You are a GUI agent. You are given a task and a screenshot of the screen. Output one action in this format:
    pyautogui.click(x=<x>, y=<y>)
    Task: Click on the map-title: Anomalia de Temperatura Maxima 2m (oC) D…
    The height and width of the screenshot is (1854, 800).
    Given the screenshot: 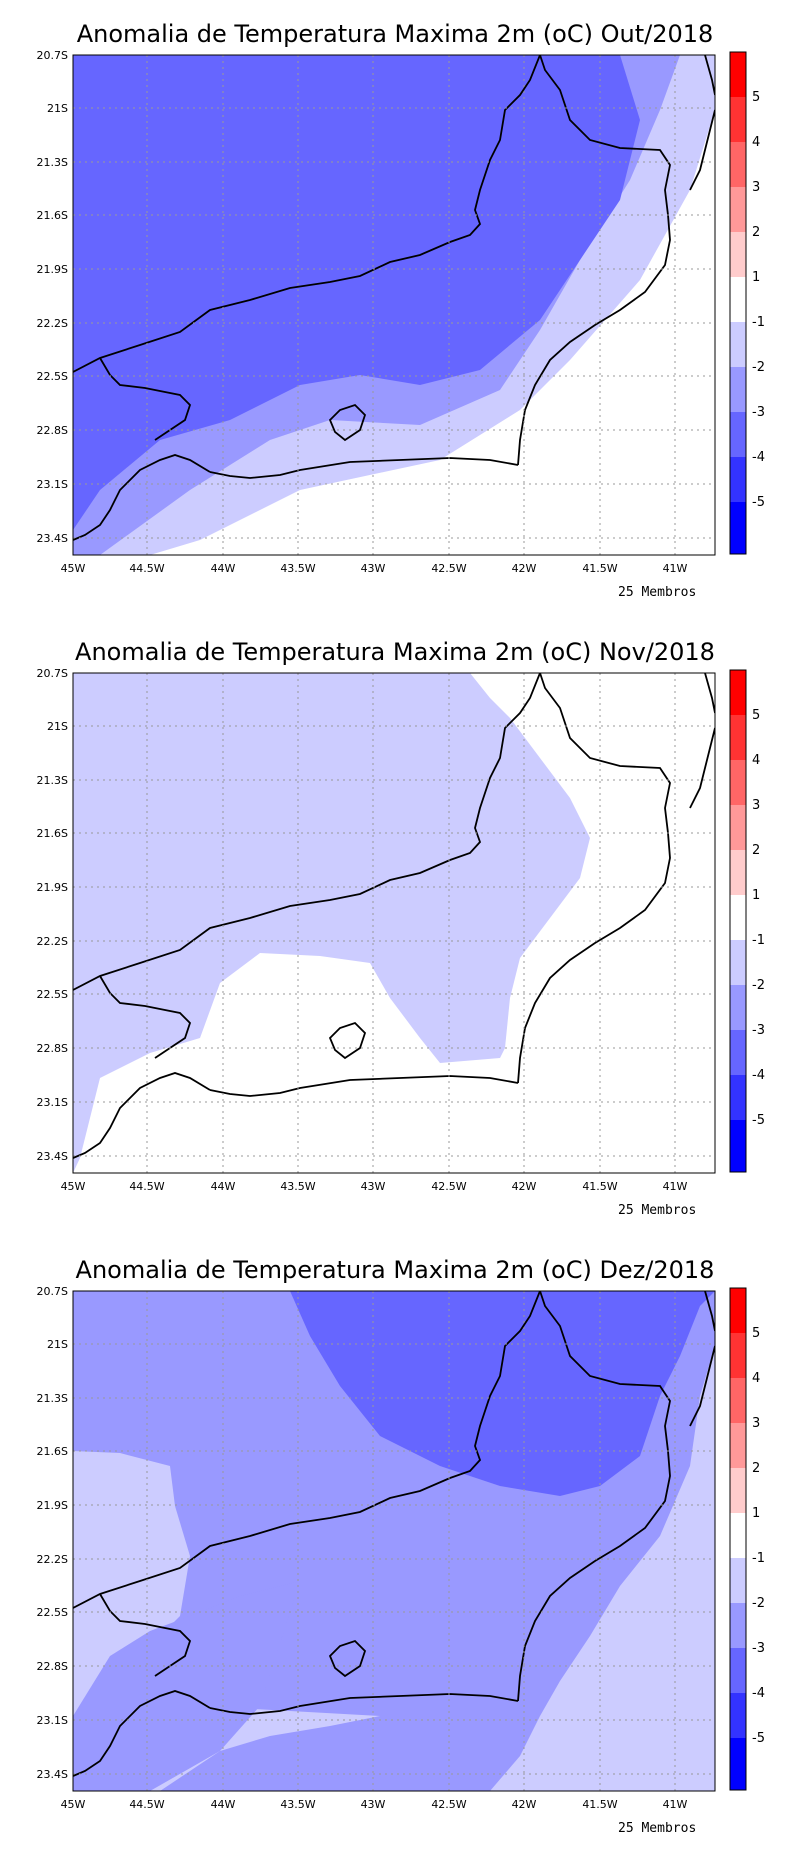 What is the action you would take?
    pyautogui.click(x=395, y=1270)
    